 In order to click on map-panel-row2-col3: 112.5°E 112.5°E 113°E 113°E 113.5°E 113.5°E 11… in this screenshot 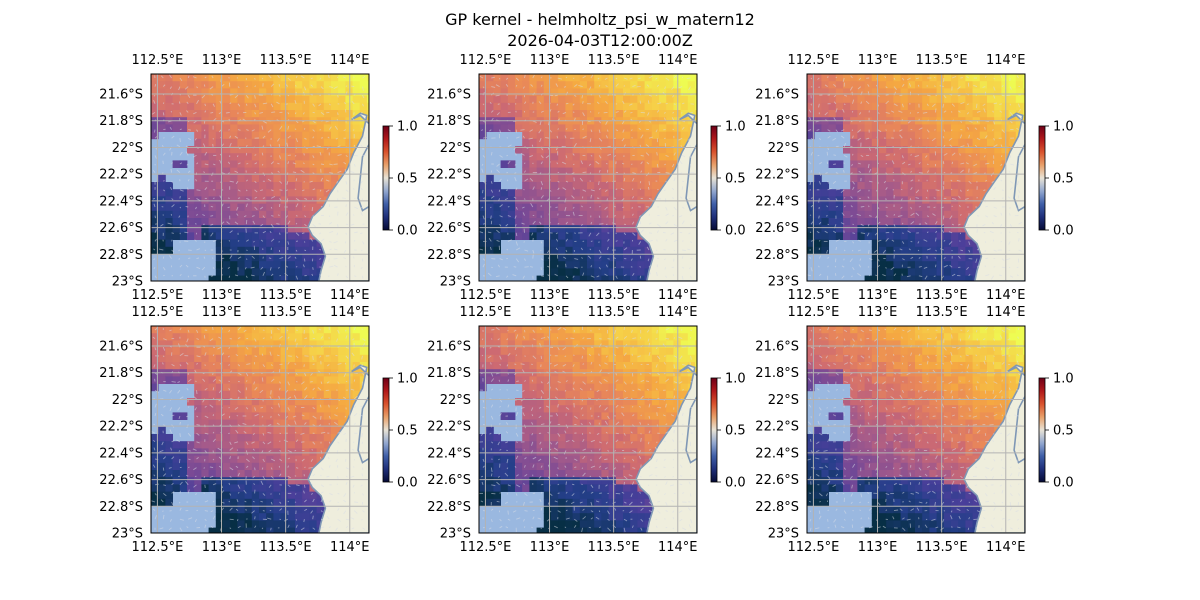, I will do `click(914, 430)`.